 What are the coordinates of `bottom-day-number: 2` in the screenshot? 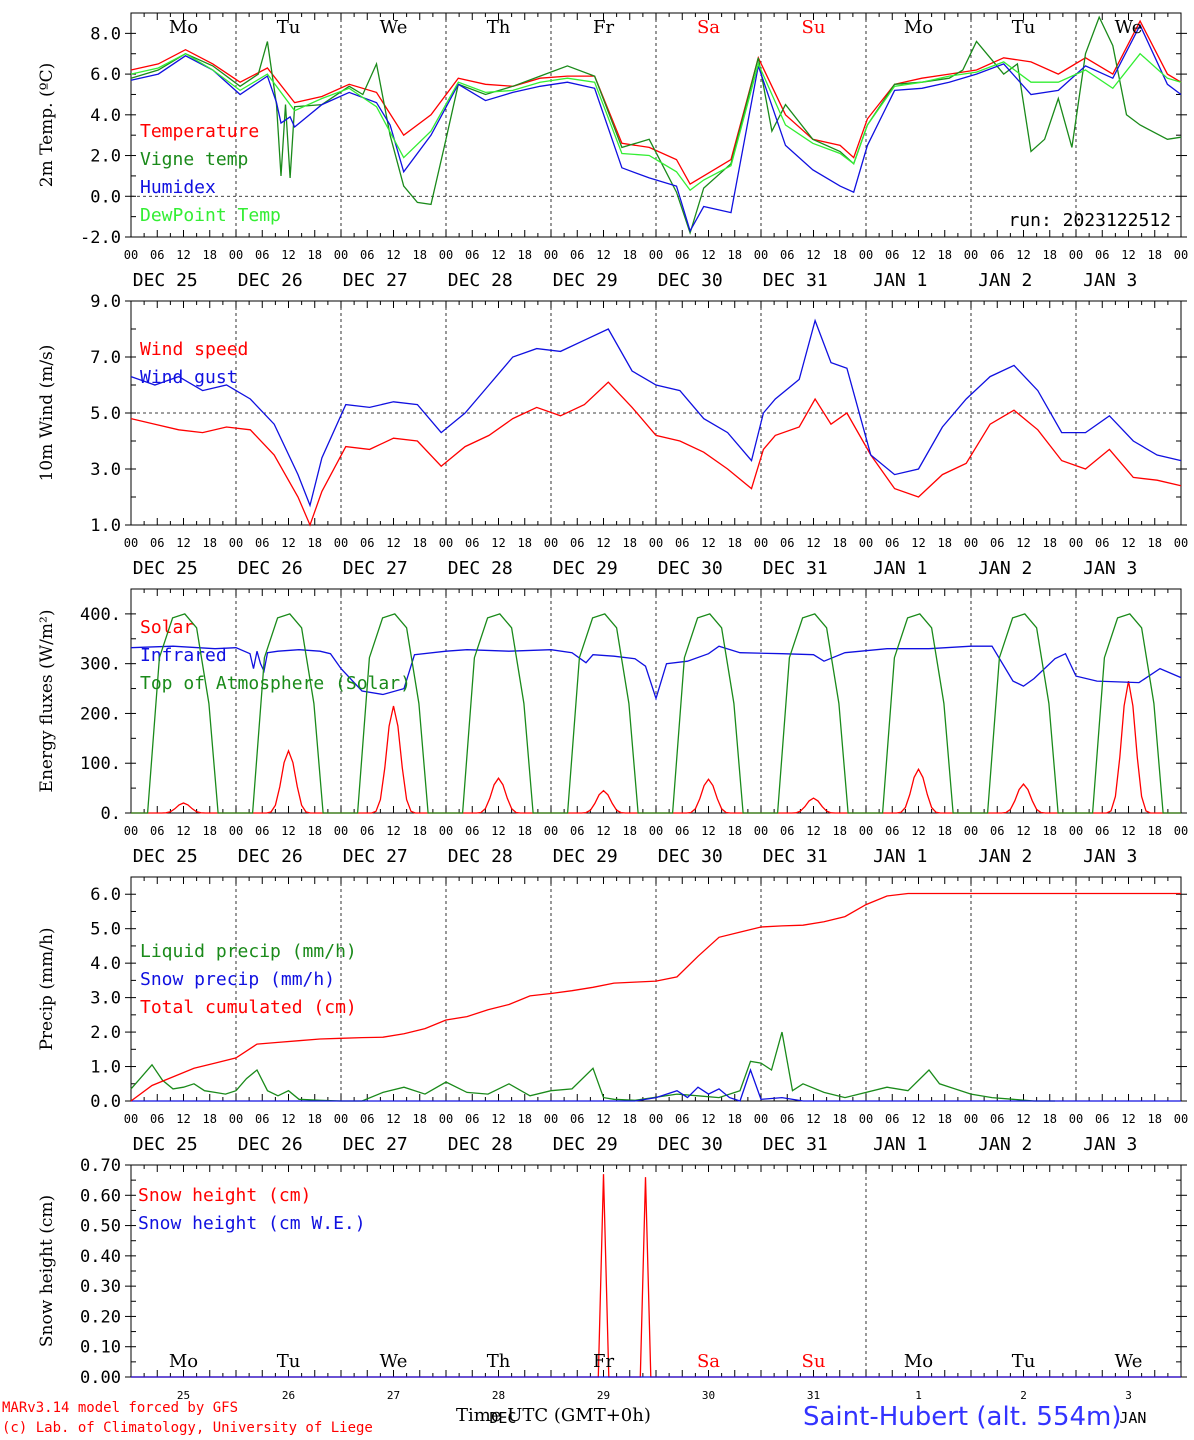 It's located at (1023, 1395).